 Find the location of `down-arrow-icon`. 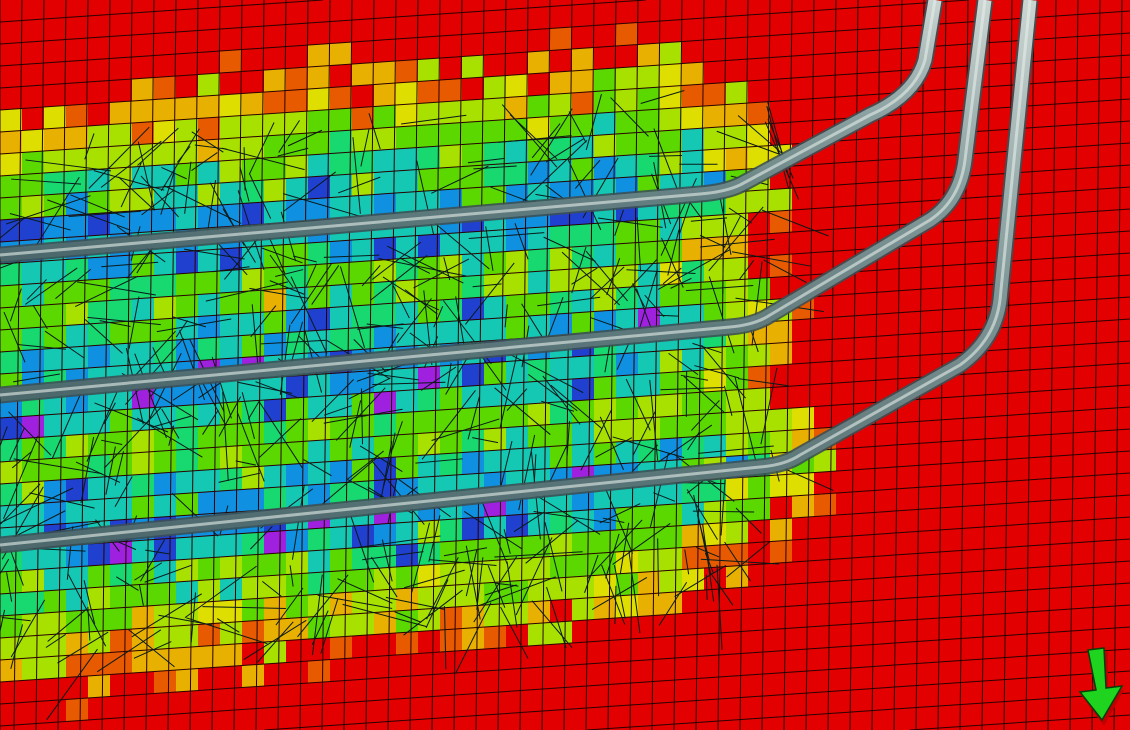

down-arrow-icon is located at coordinates (1101, 686).